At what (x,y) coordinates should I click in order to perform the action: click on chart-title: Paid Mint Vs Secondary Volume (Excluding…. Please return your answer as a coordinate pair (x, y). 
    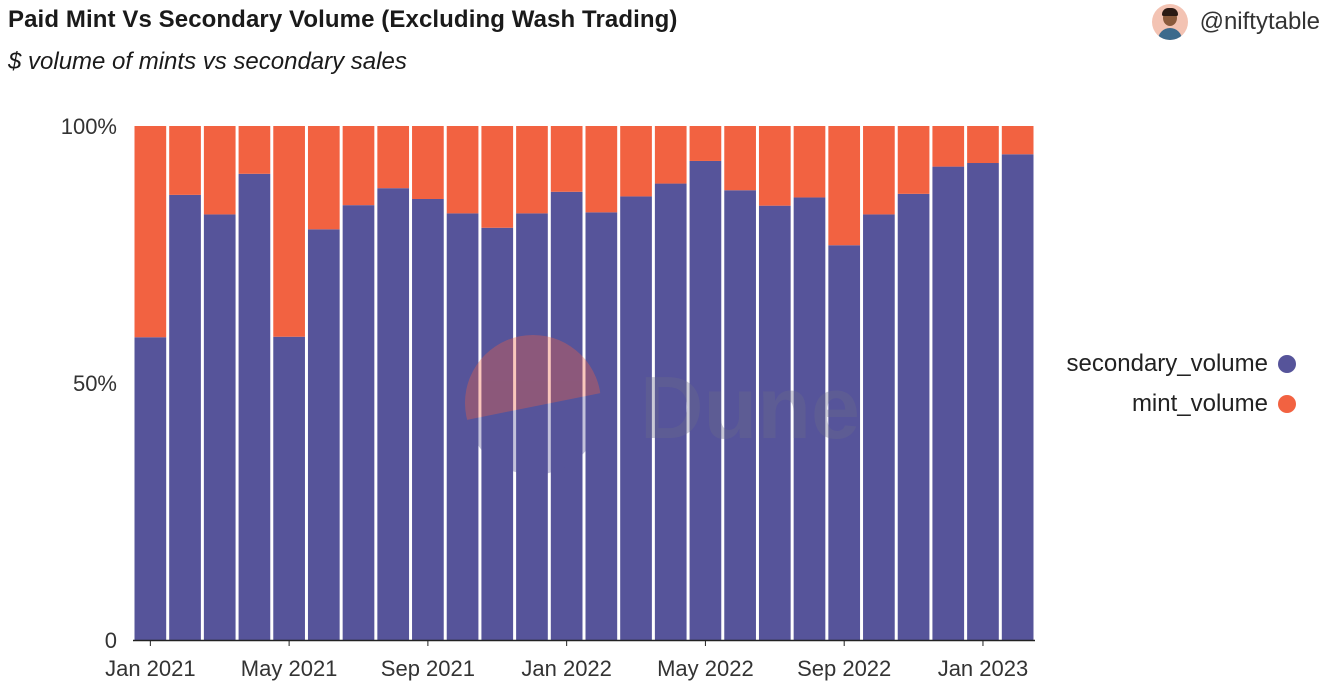
    Looking at the image, I should click on (343, 19).